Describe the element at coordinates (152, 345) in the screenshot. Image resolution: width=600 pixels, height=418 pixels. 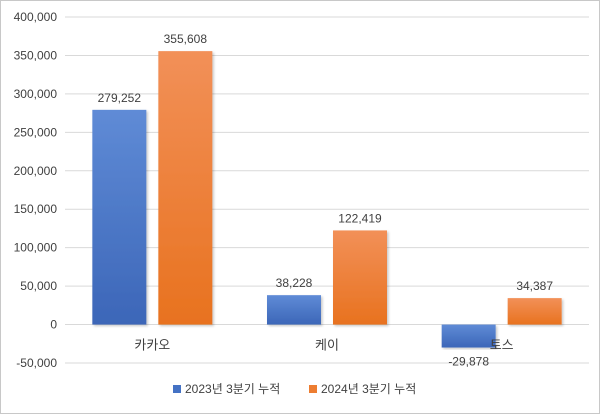
I see `category-label: 카카오` at that location.